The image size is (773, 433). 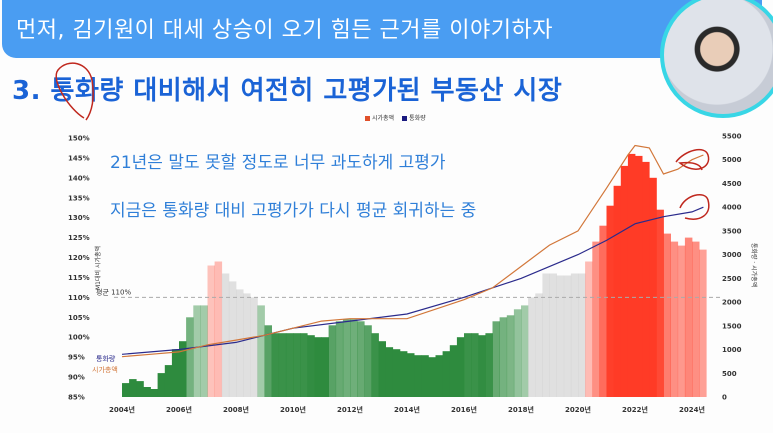 What do you see at coordinates (105, 369) in the screenshot?
I see `series-label-market-cap: 시가총액` at bounding box center [105, 369].